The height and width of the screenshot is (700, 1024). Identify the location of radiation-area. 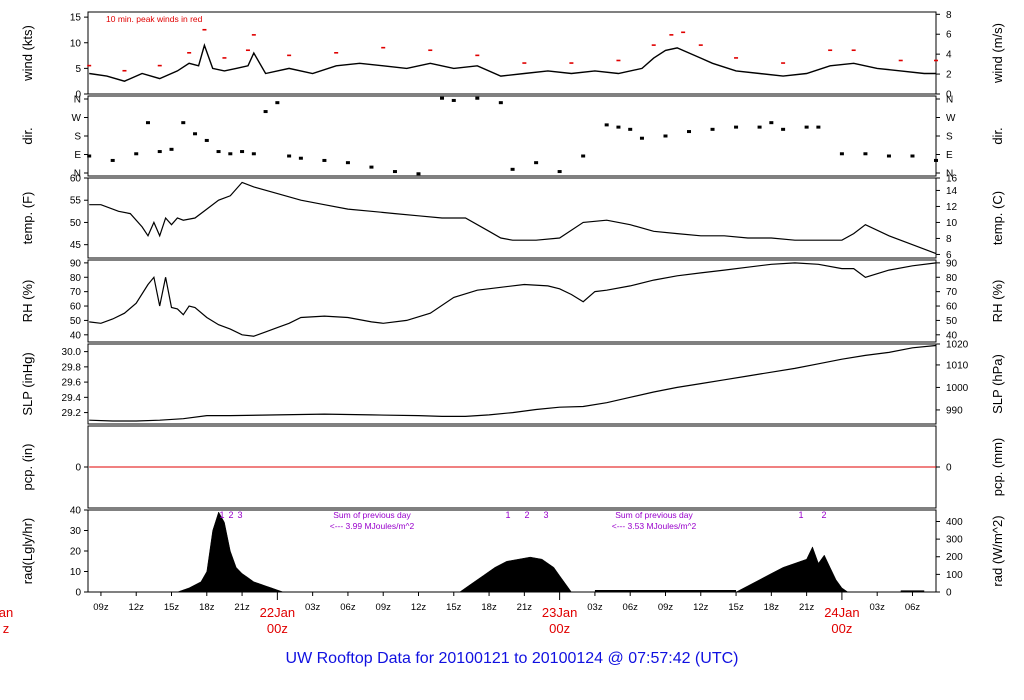
(230, 552).